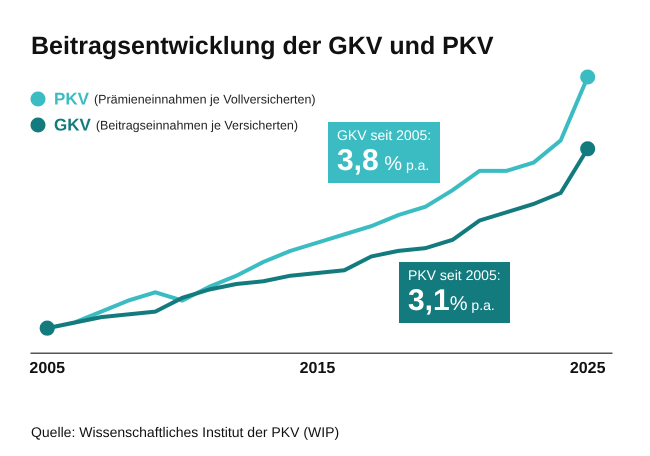  What do you see at coordinates (588, 369) in the screenshot?
I see `x-tick-label: 2025` at bounding box center [588, 369].